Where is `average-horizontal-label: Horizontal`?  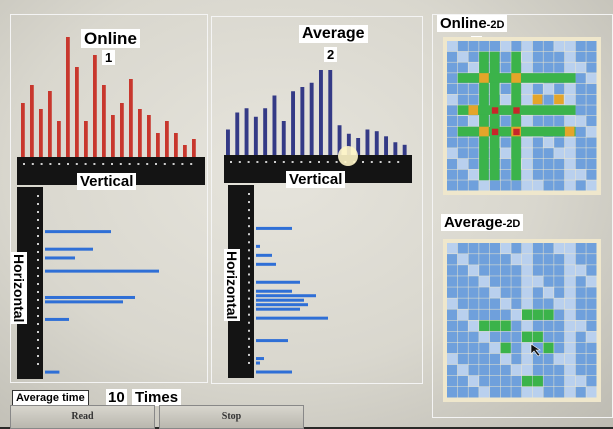 average-horizontal-label: Horizontal is located at coordinates (232, 285).